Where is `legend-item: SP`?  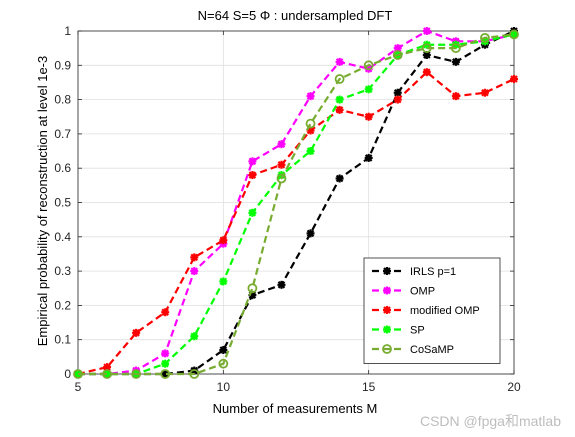 legend-item: SP is located at coordinates (398, 331).